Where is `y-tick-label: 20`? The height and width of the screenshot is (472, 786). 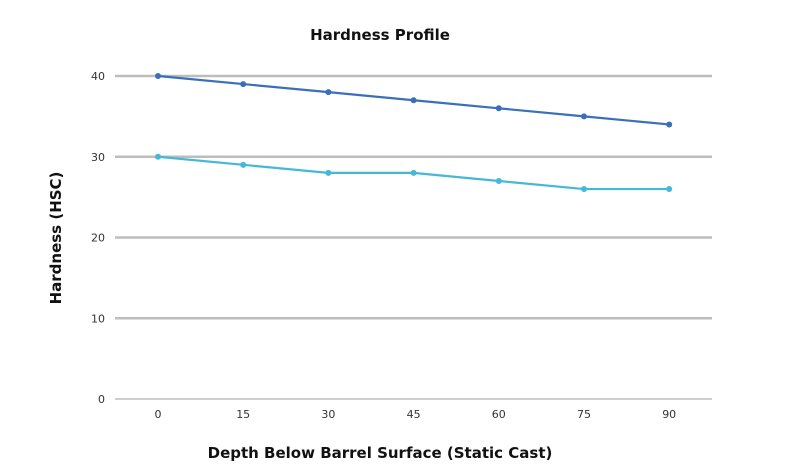
y-tick-label: 20 is located at coordinates (98, 238).